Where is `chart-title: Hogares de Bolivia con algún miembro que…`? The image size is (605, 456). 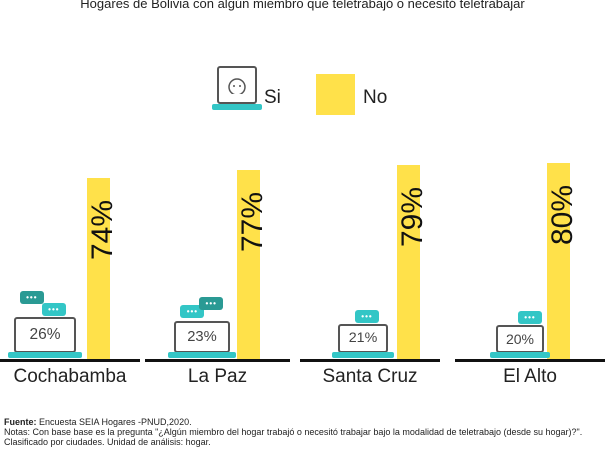
chart-title: Hogares de Bolivia con algún miembro que… is located at coordinates (302, 5).